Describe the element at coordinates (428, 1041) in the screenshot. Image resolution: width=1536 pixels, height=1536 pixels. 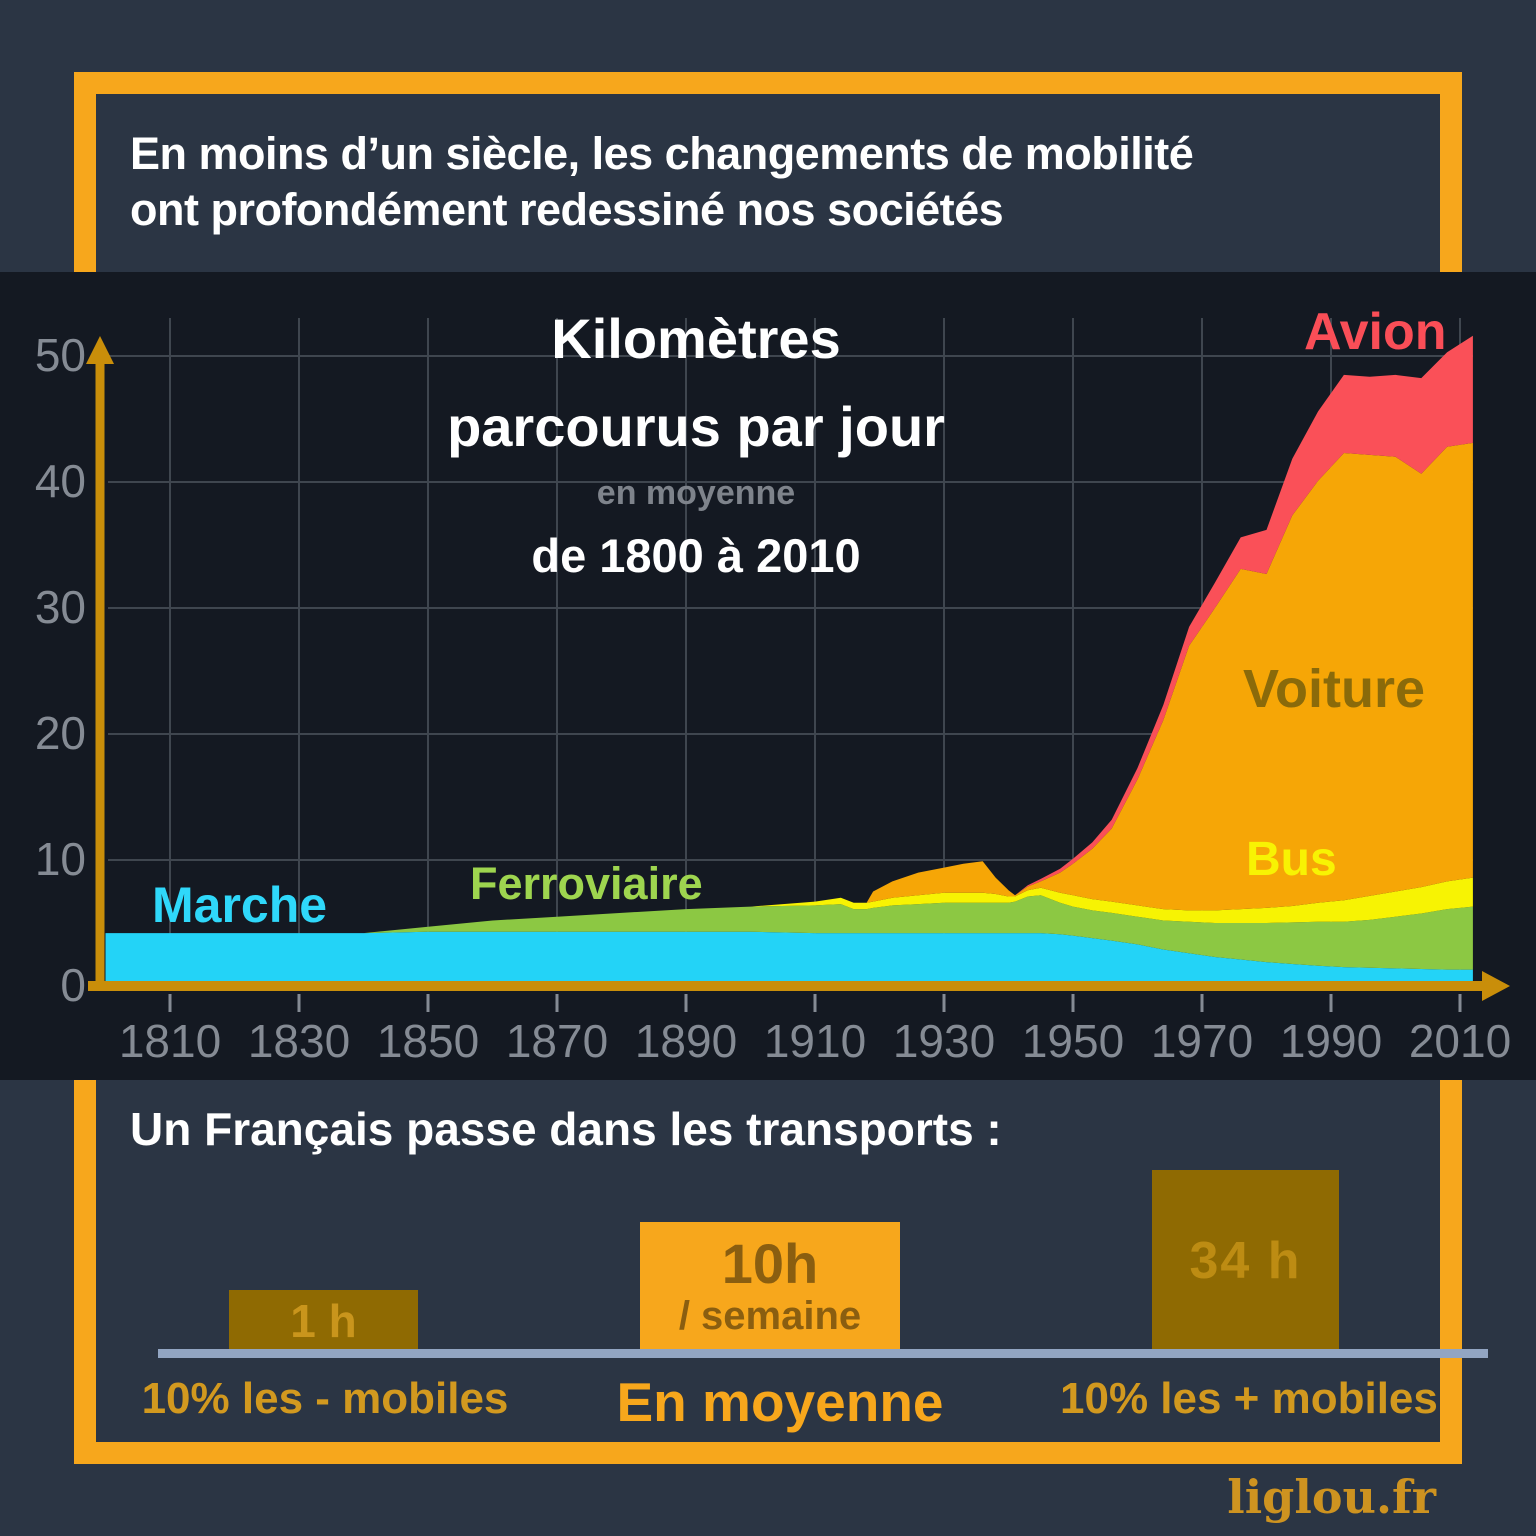
I see `x-tick-label: 1850` at that location.